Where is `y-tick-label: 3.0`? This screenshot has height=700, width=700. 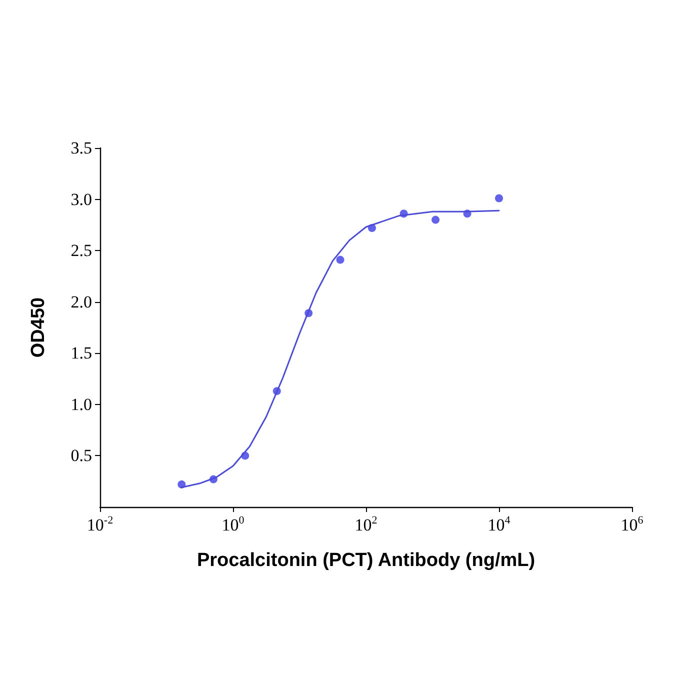
y-tick-label: 3.0 is located at coordinates (81, 199).